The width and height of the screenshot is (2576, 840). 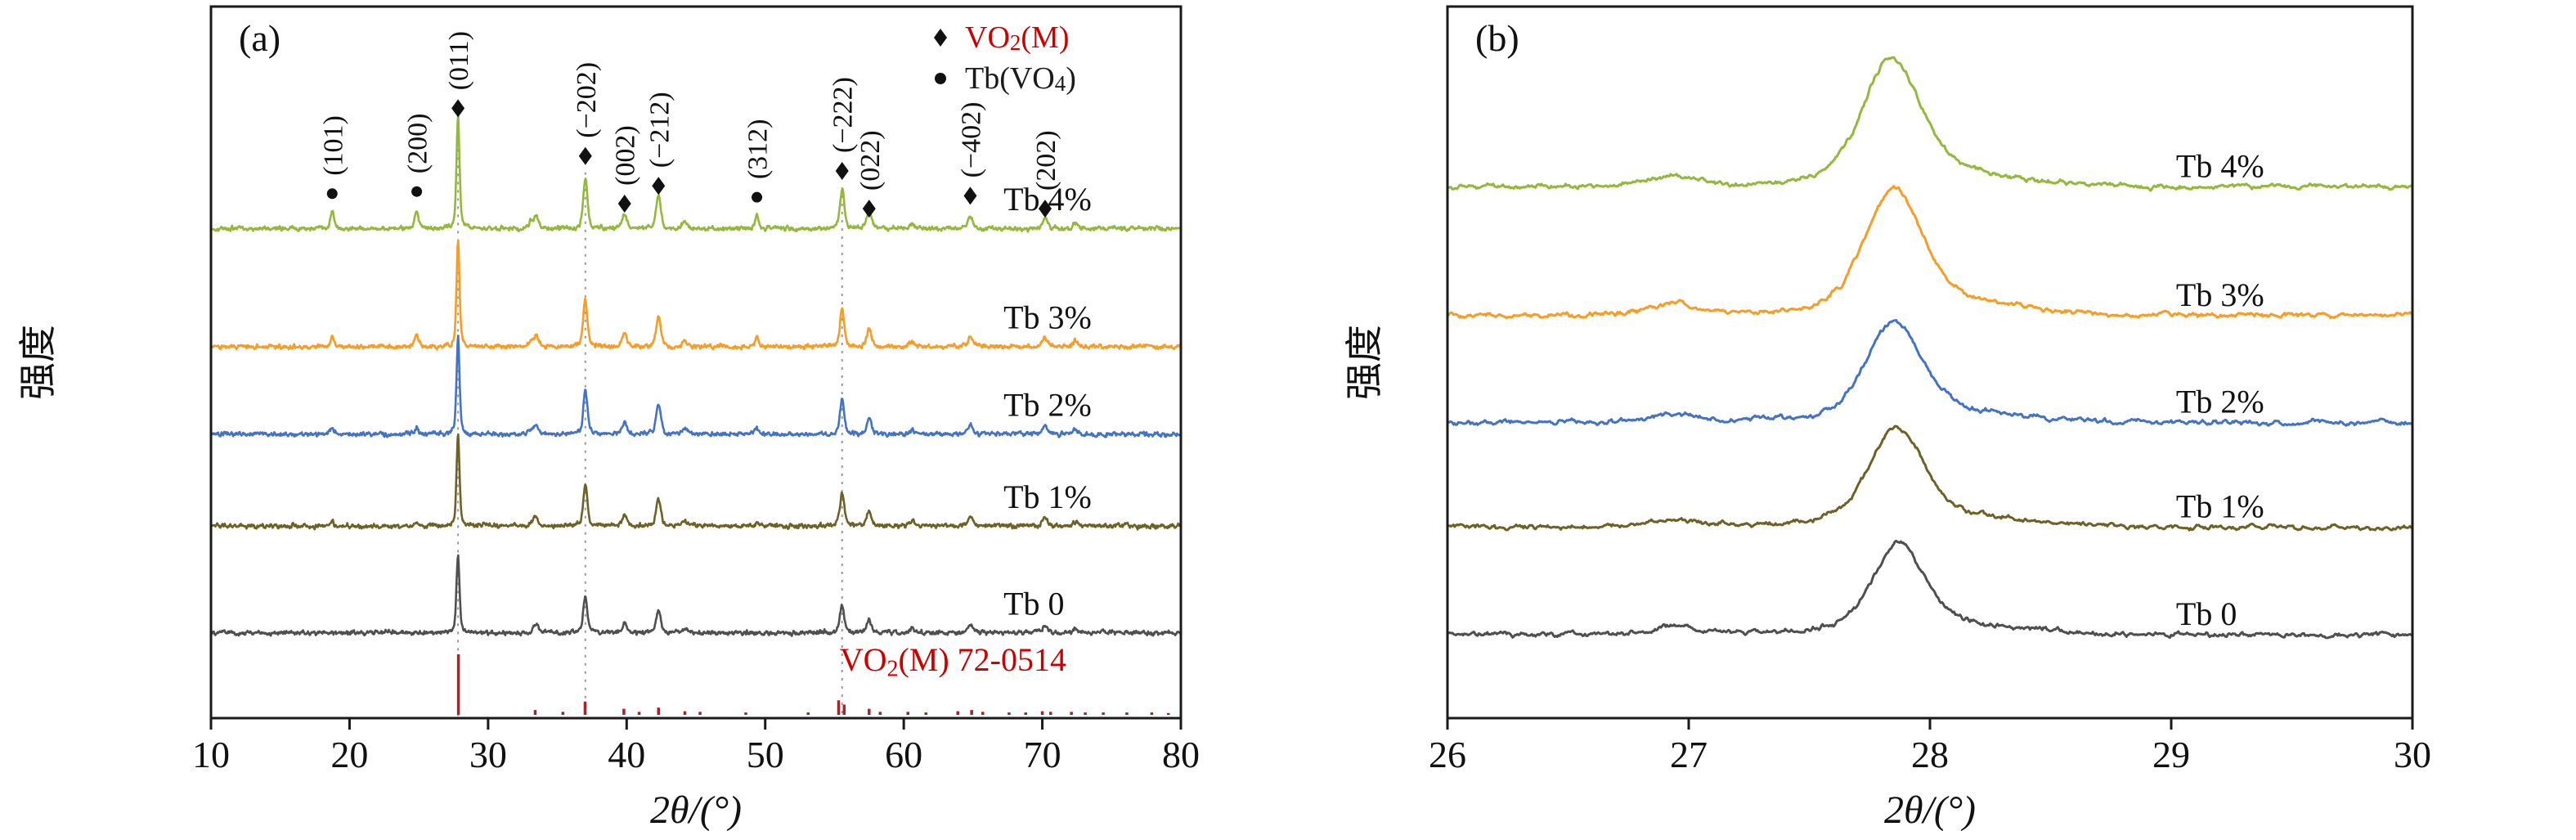 I want to click on x-tick-label: 28, so click(x=1930, y=754).